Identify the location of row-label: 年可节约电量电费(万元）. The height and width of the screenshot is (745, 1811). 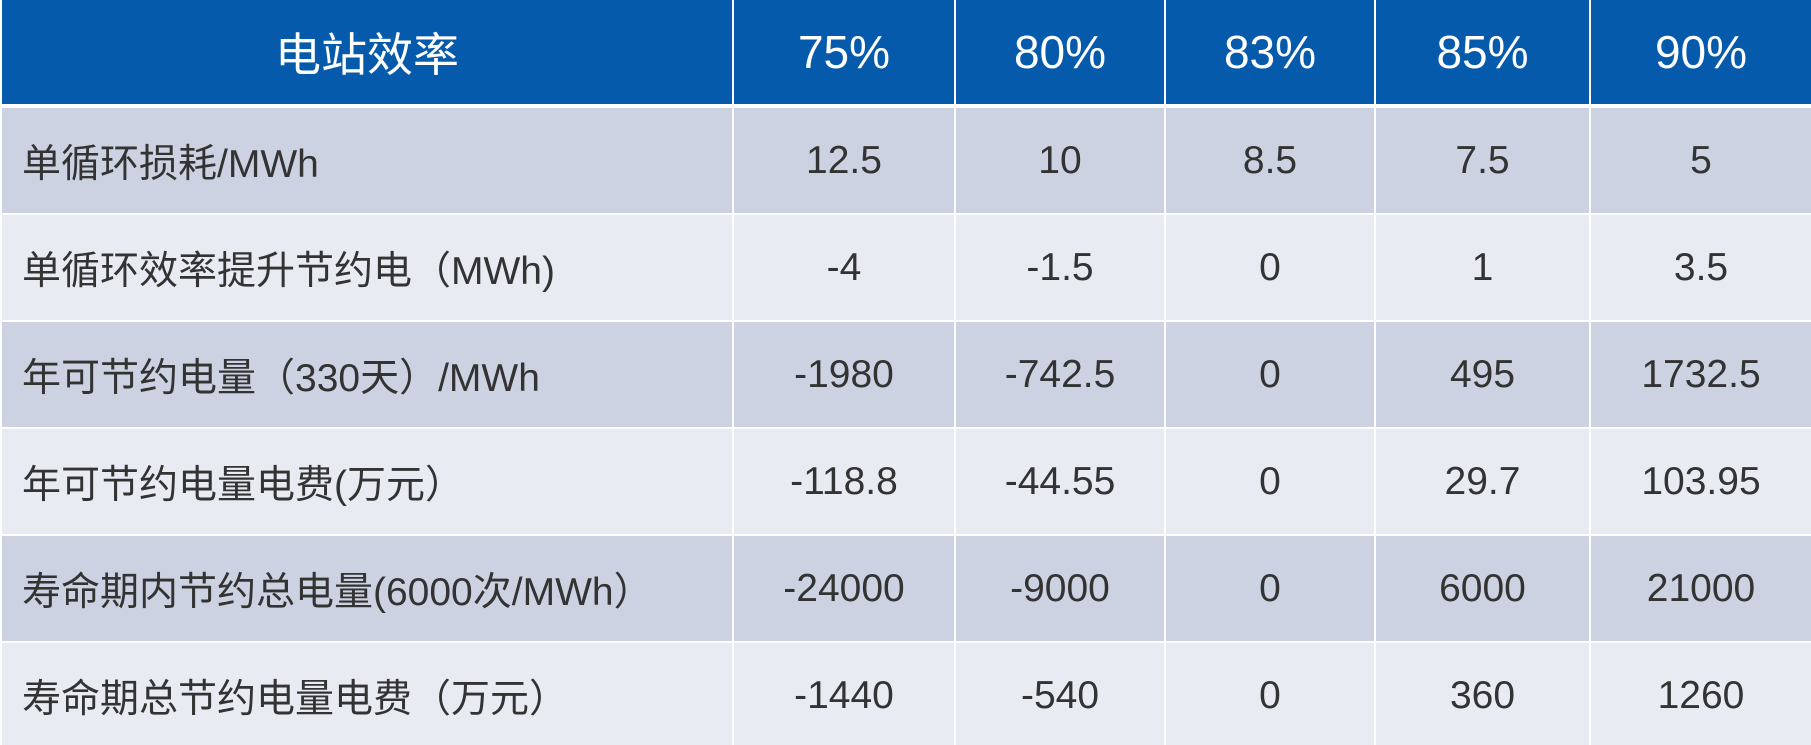
(367, 482).